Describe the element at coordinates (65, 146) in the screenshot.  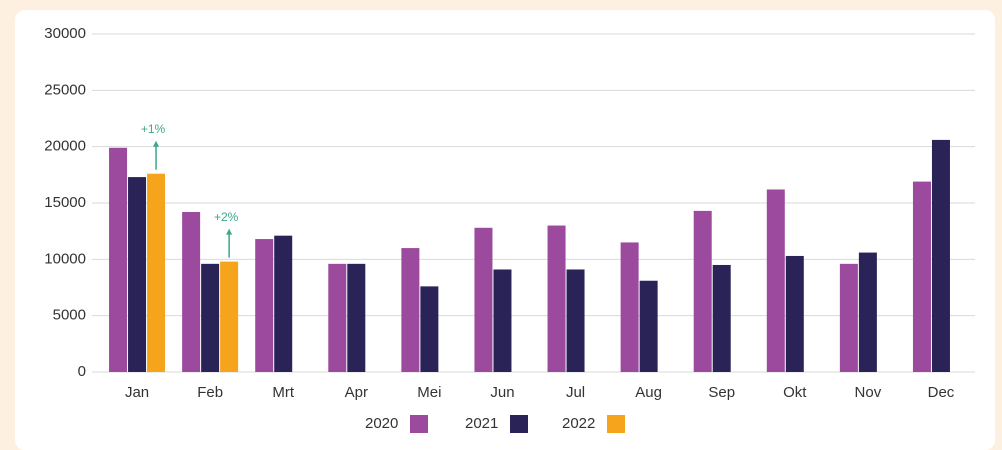
I see `y-tick-label: 20000` at that location.